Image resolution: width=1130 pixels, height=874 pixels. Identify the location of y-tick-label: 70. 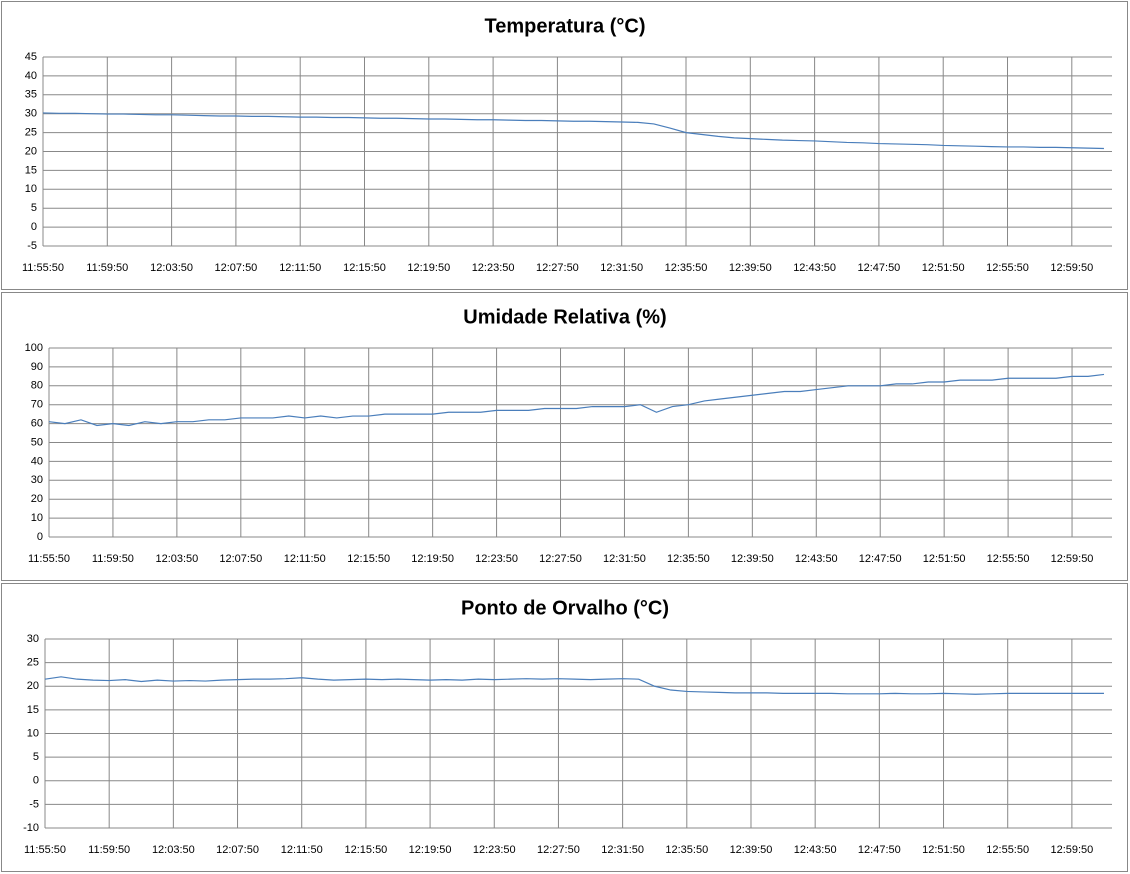
(37, 405).